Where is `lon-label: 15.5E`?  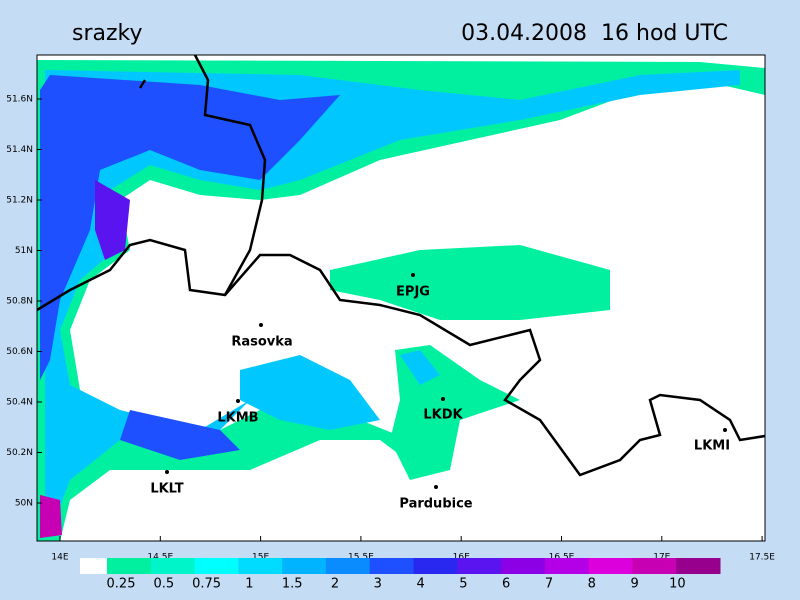
lon-label: 15.5E is located at coordinates (361, 558).